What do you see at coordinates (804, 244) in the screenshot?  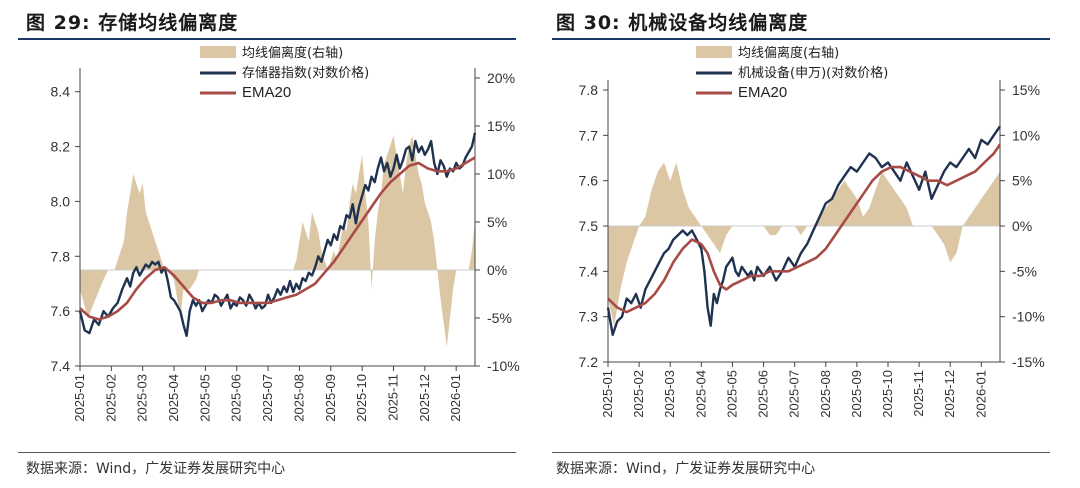 I see `series-deviation-area` at bounding box center [804, 244].